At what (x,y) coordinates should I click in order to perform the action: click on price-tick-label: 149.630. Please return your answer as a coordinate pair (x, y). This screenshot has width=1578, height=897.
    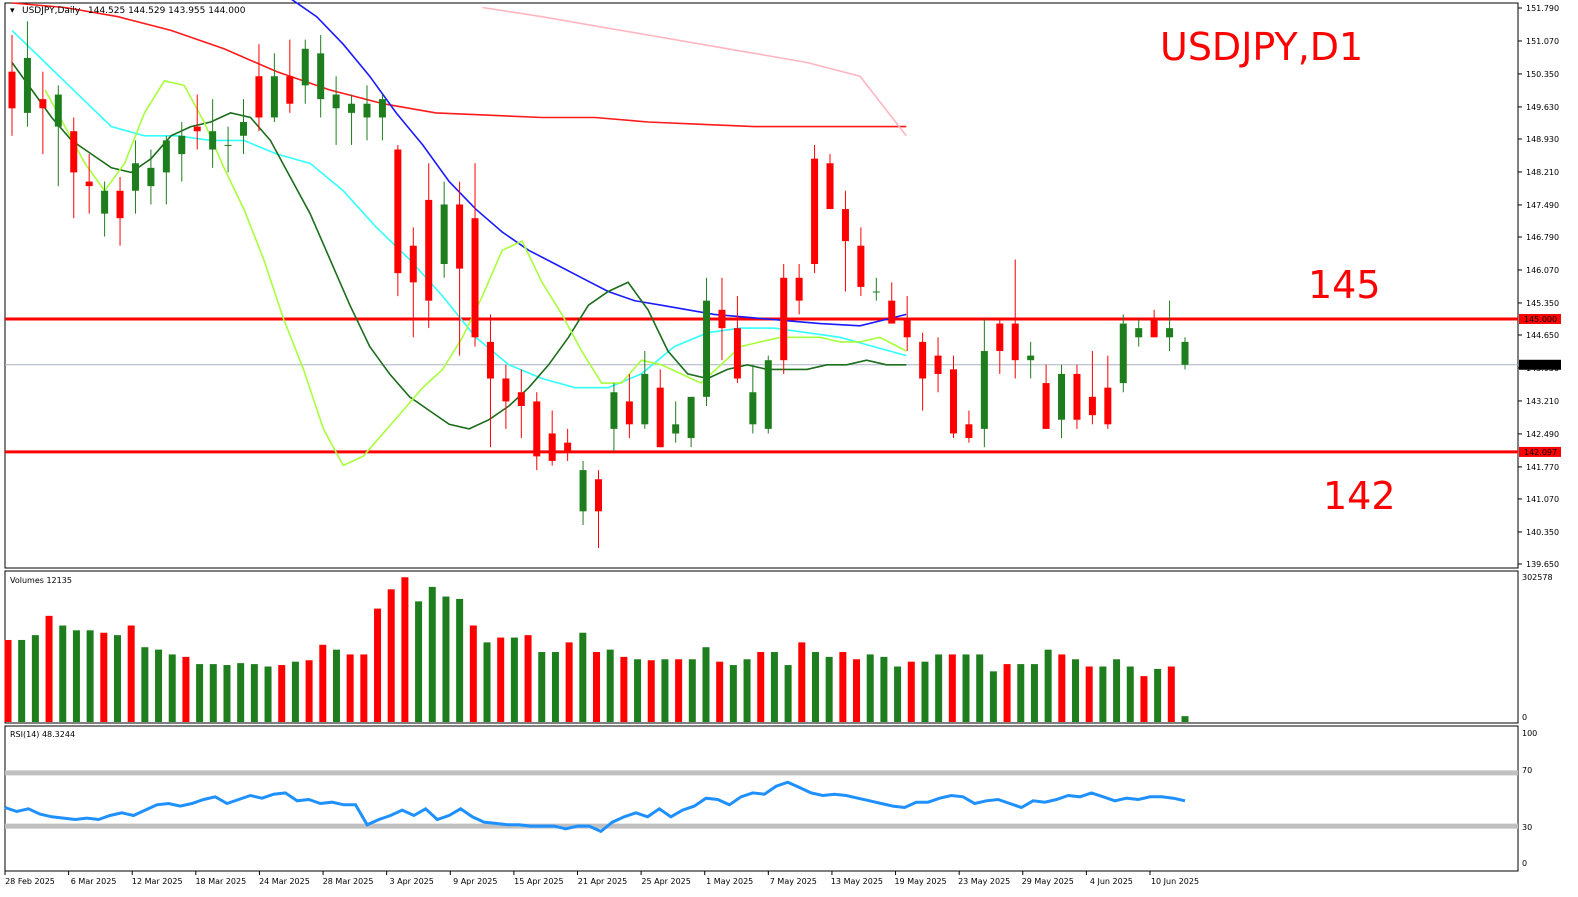
    Looking at the image, I should click on (1542, 107).